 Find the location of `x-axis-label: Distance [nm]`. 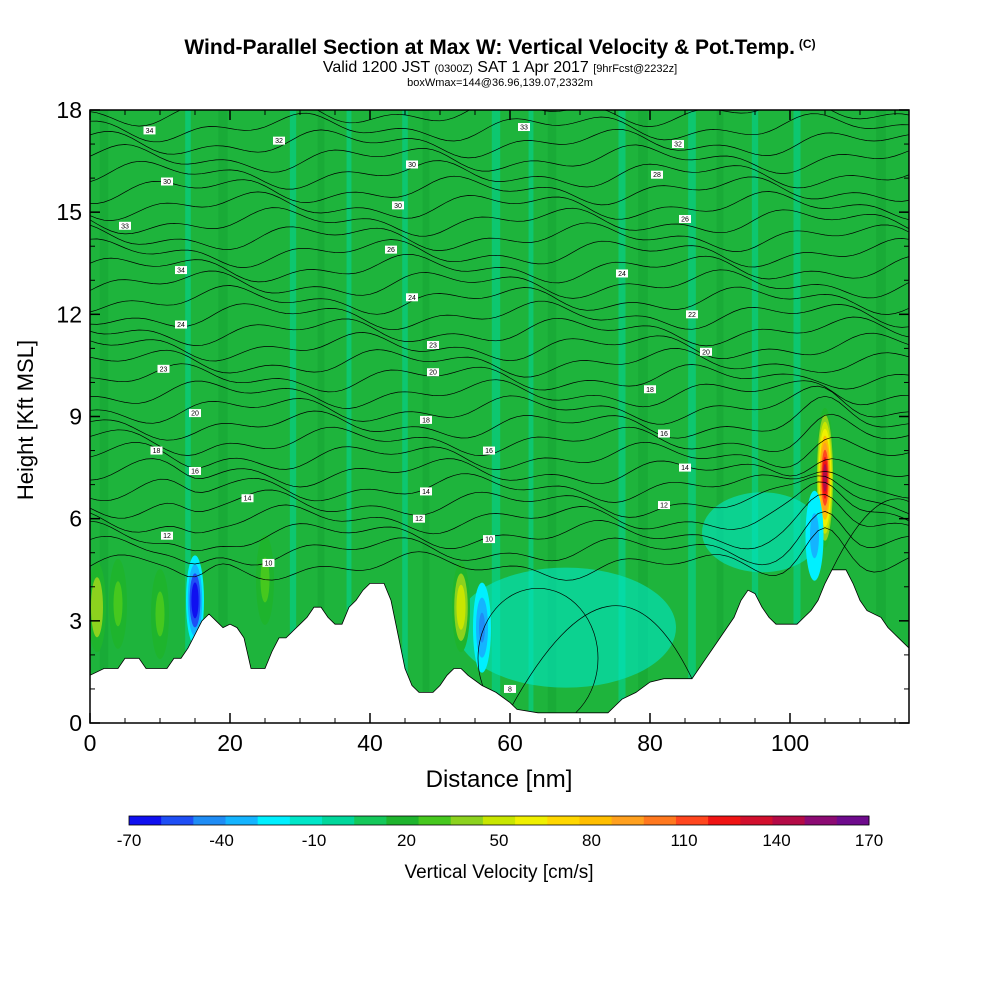

x-axis-label: Distance [nm] is located at coordinates (499, 779).